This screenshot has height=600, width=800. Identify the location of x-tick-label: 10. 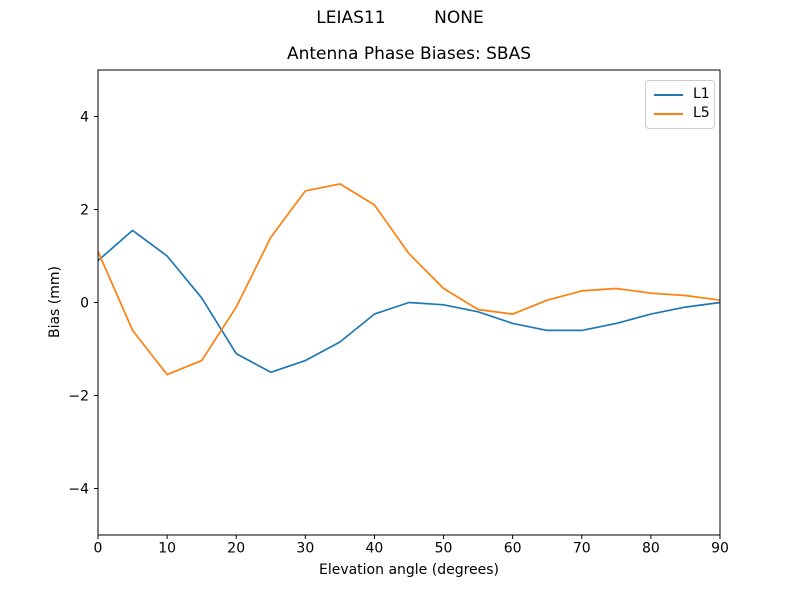
(167, 549).